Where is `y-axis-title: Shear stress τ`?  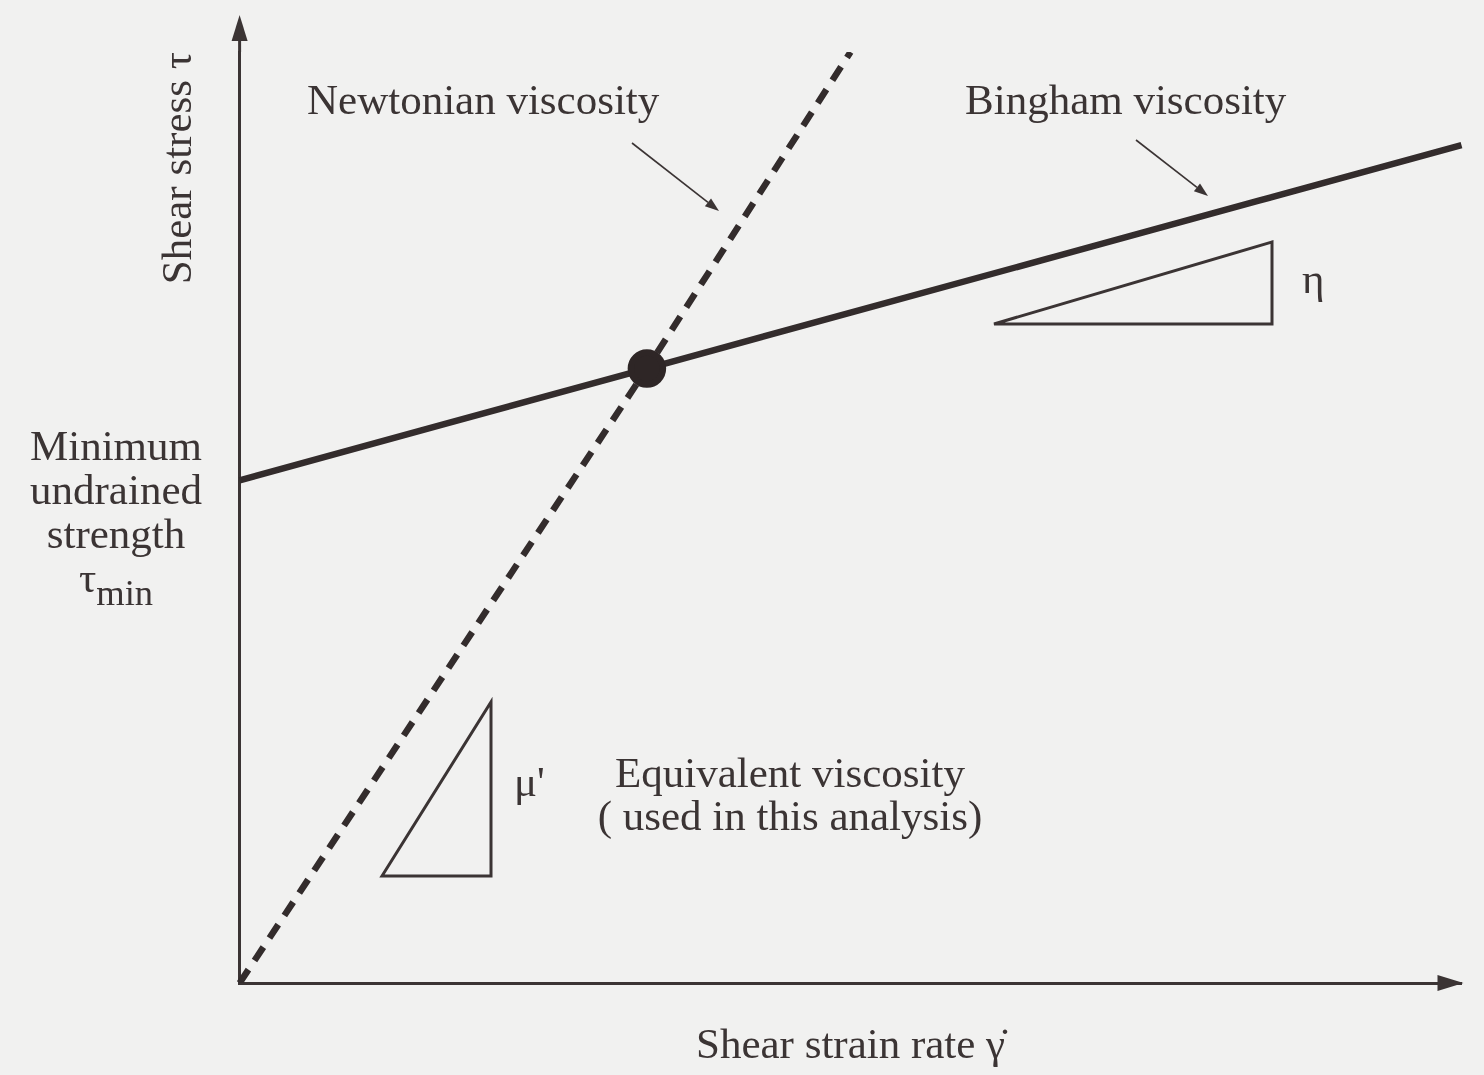
y-axis-title: Shear stress τ is located at coordinates (177, 168).